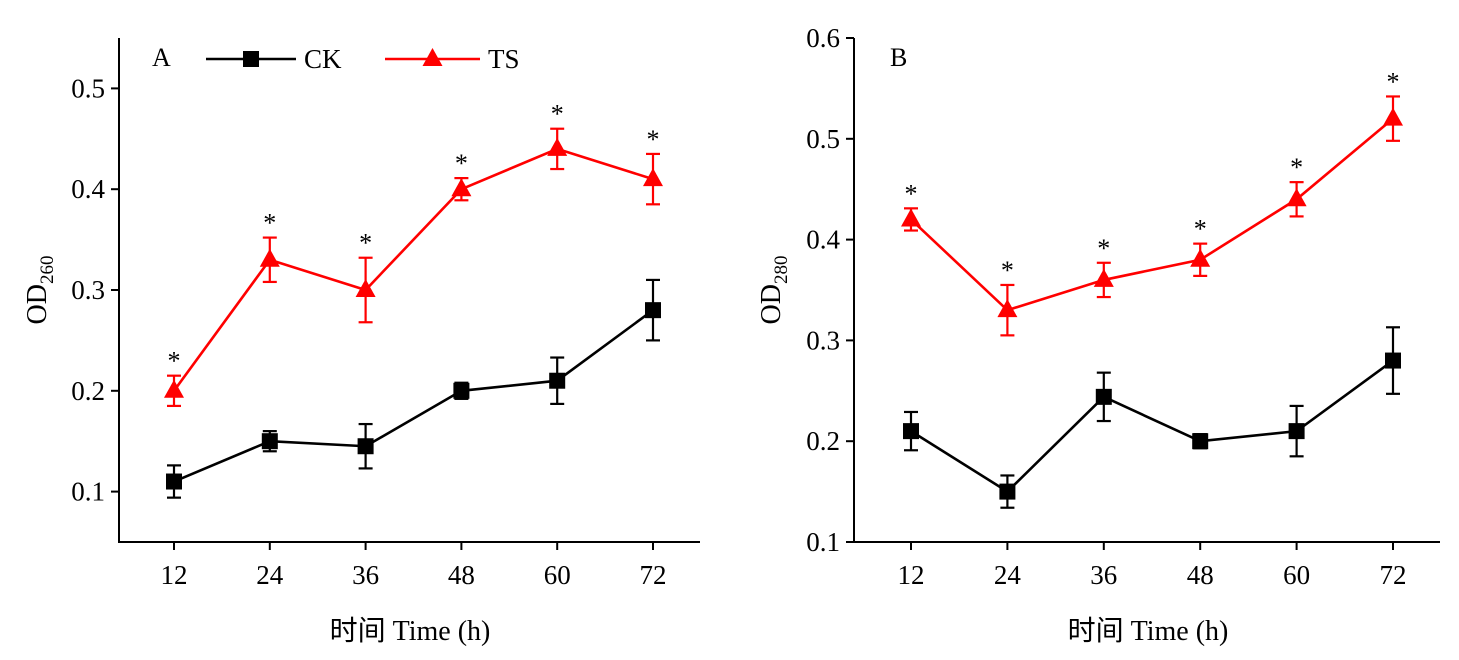 This screenshot has height=660, width=1459. Describe the element at coordinates (88, 290) in the screenshot. I see `panel-a-y-tick-label: 0.3` at that location.